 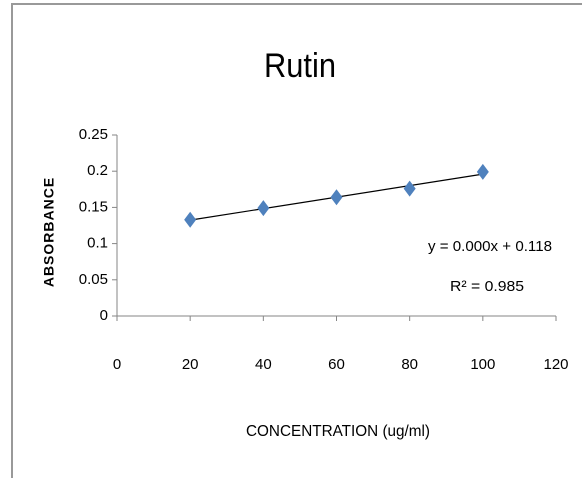 What do you see at coordinates (97, 170) in the screenshot?
I see `y-tick-label: 0.2` at bounding box center [97, 170].